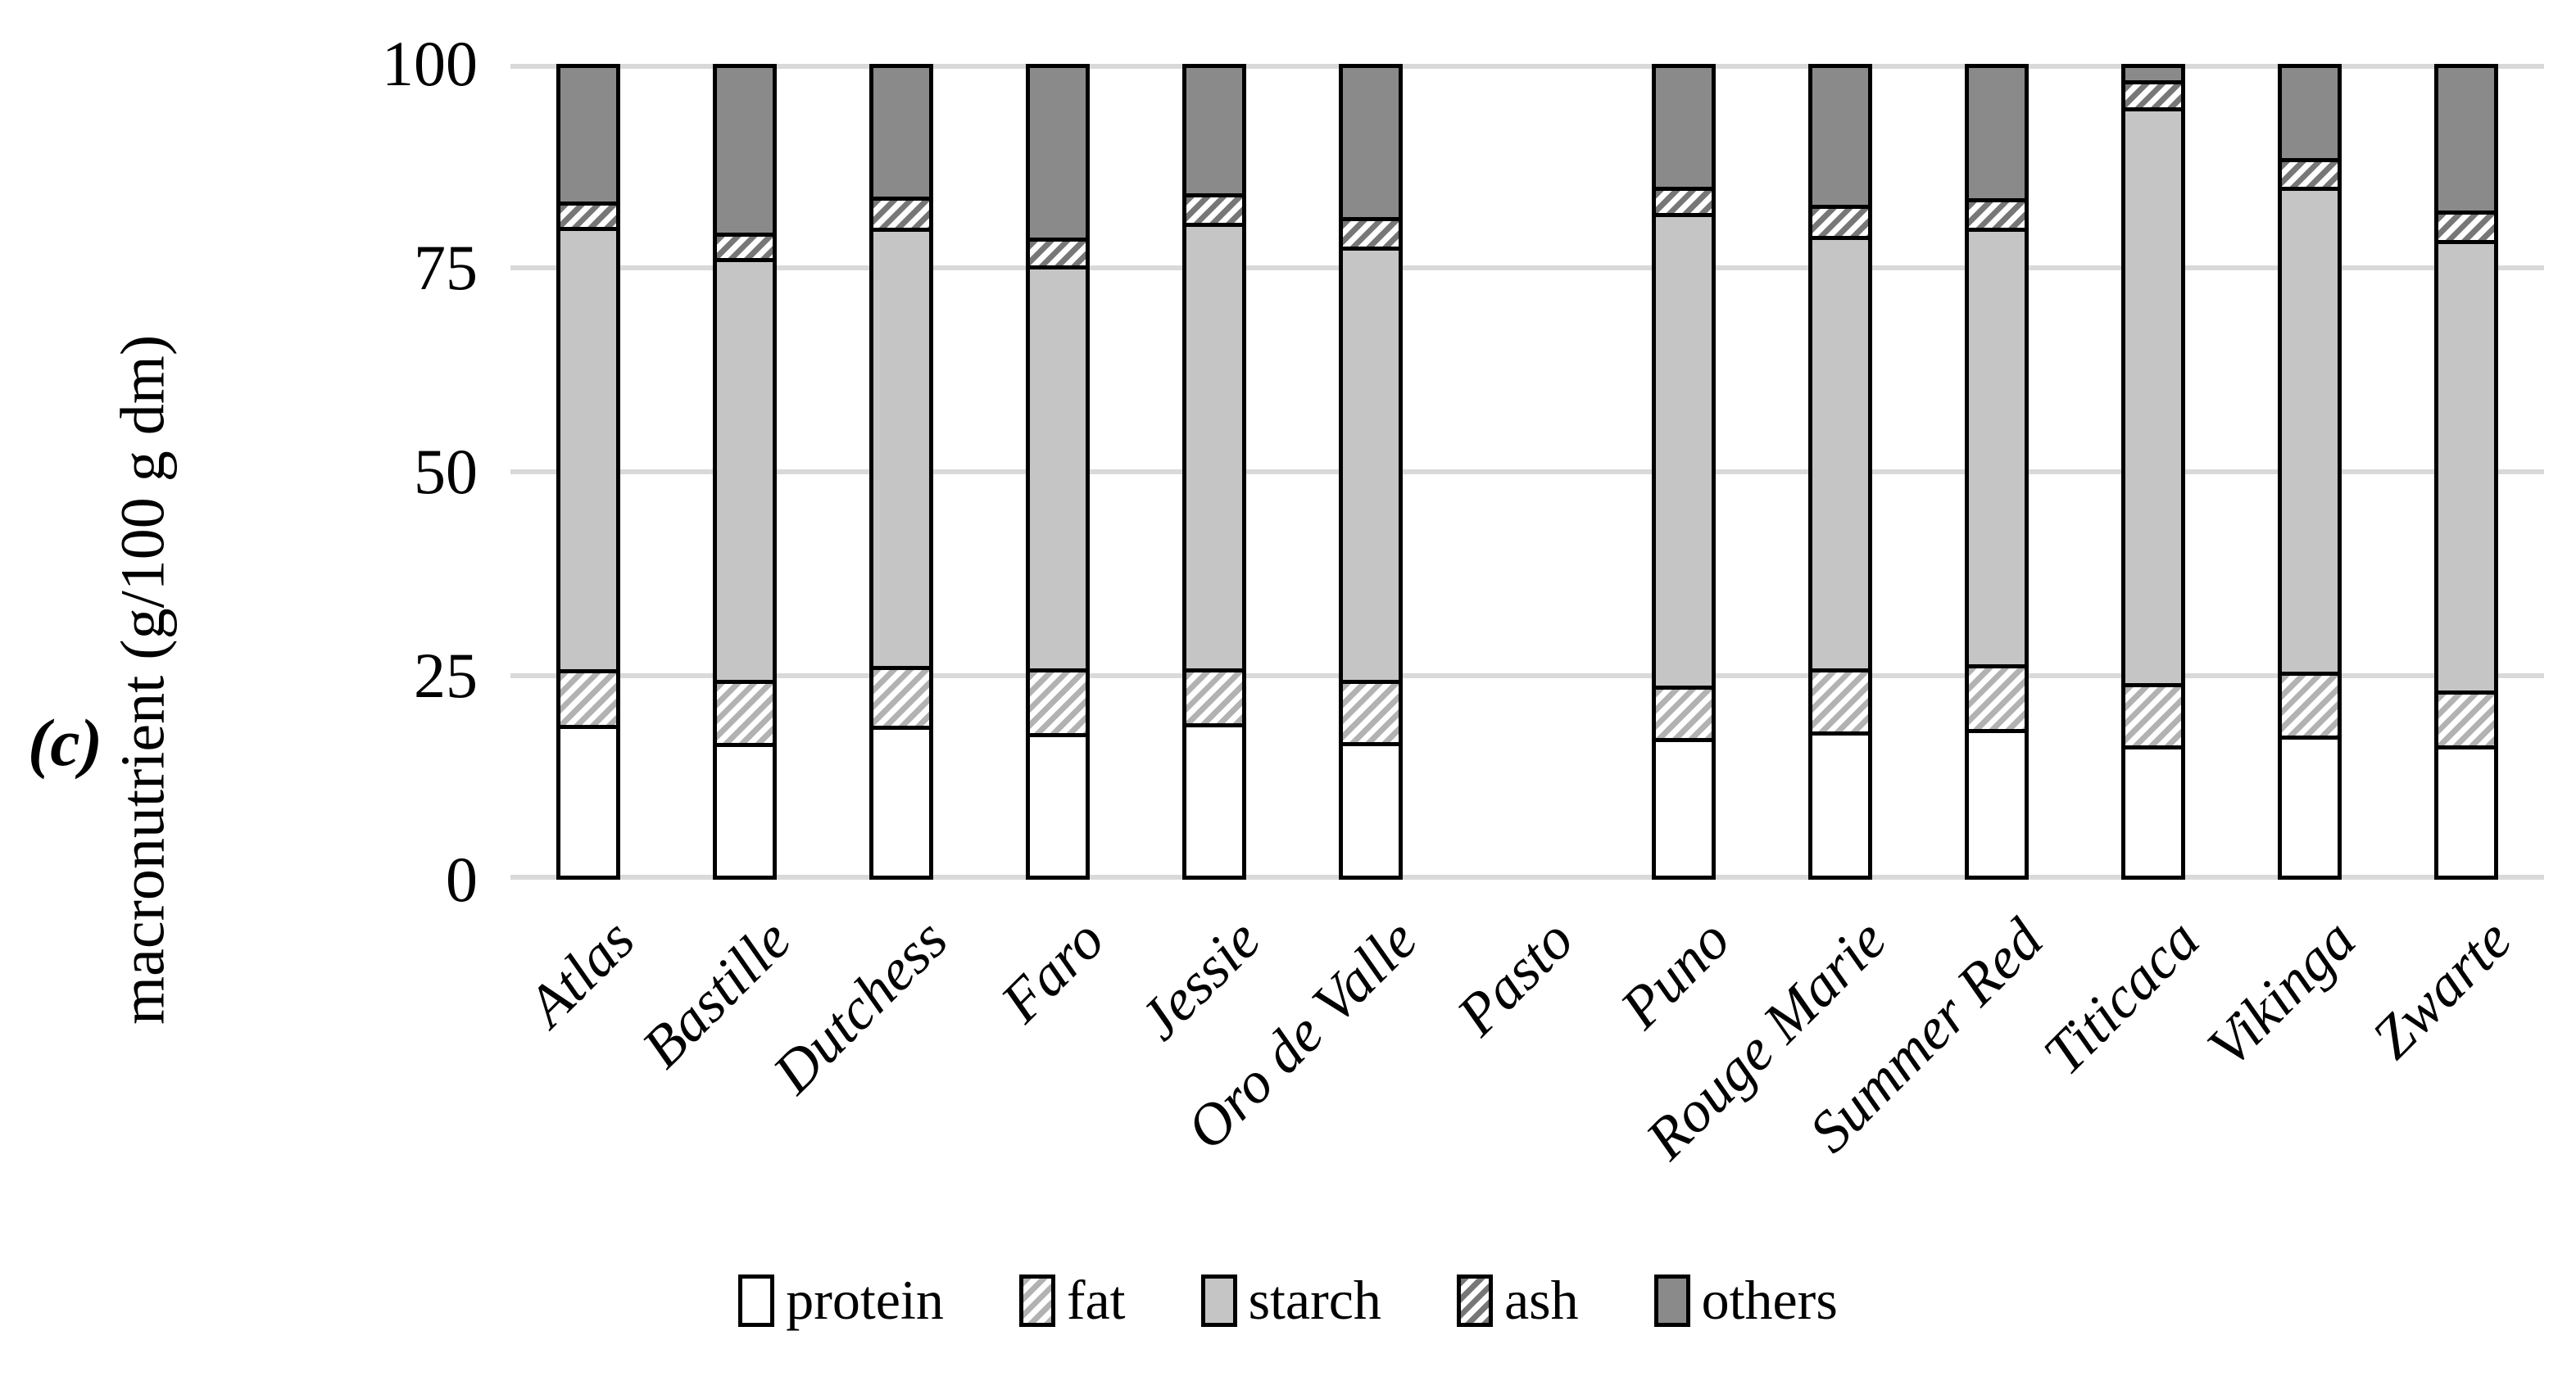 Image resolution: width=2576 pixels, height=1399 pixels. Describe the element at coordinates (1096, 1300) in the screenshot. I see `legend-label-fat: fat` at that location.